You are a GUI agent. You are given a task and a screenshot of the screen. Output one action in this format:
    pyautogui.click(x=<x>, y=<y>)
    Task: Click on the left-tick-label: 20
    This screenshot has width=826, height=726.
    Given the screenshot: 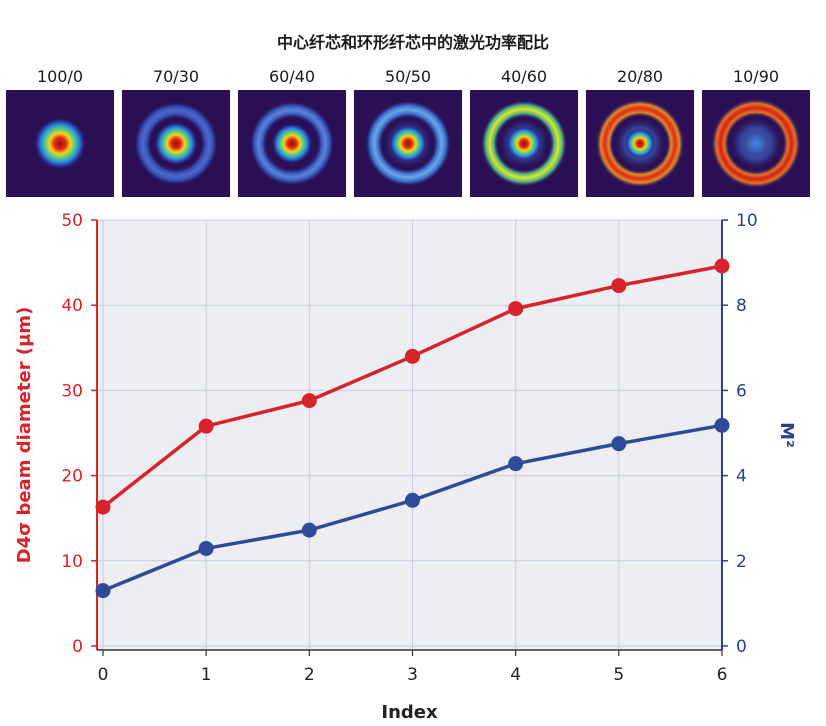 What is the action you would take?
    pyautogui.click(x=72, y=477)
    